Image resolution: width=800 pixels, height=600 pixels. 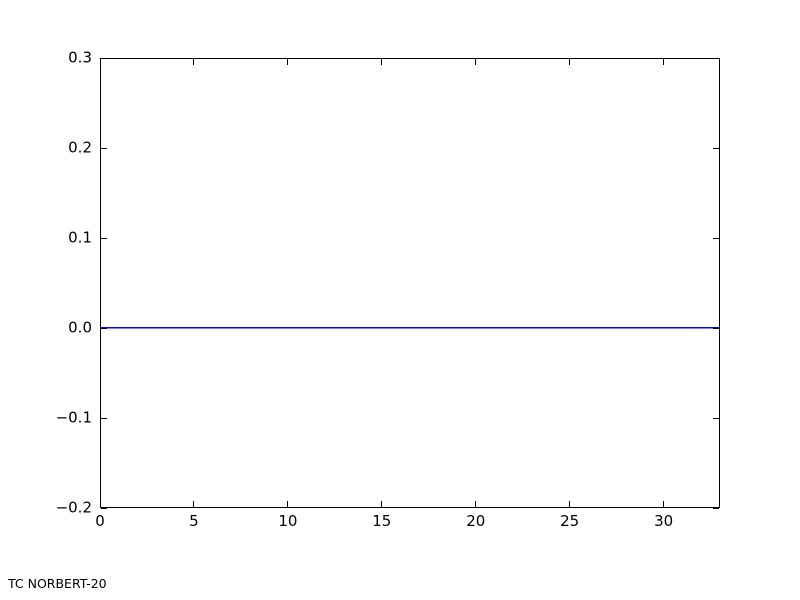 What do you see at coordinates (73, 507) in the screenshot?
I see `y-tick-label: −0.2` at bounding box center [73, 507].